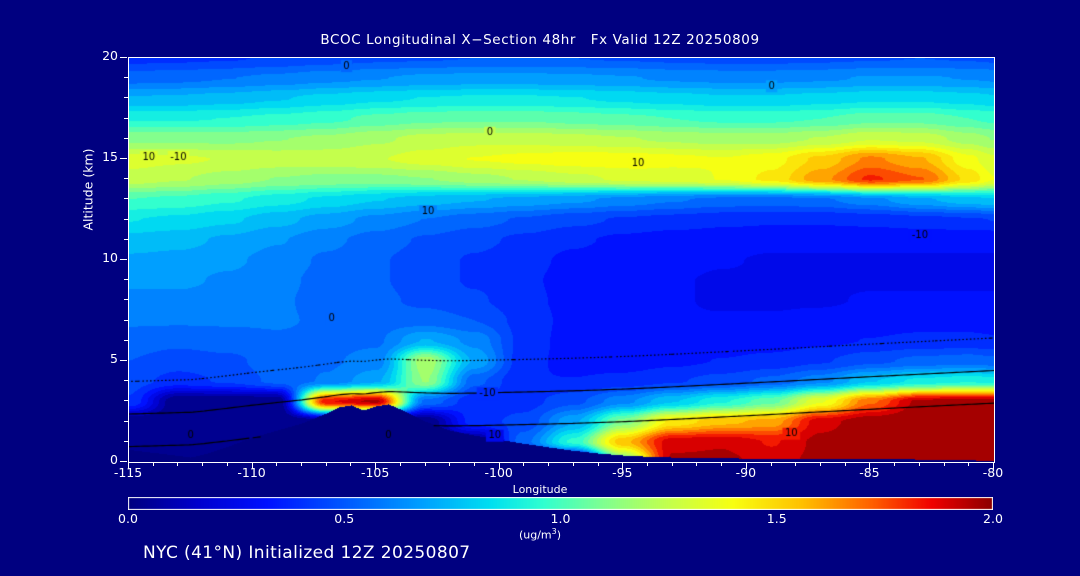 The image size is (1080, 576). I want to click on x-tick-label: -80, so click(993, 472).